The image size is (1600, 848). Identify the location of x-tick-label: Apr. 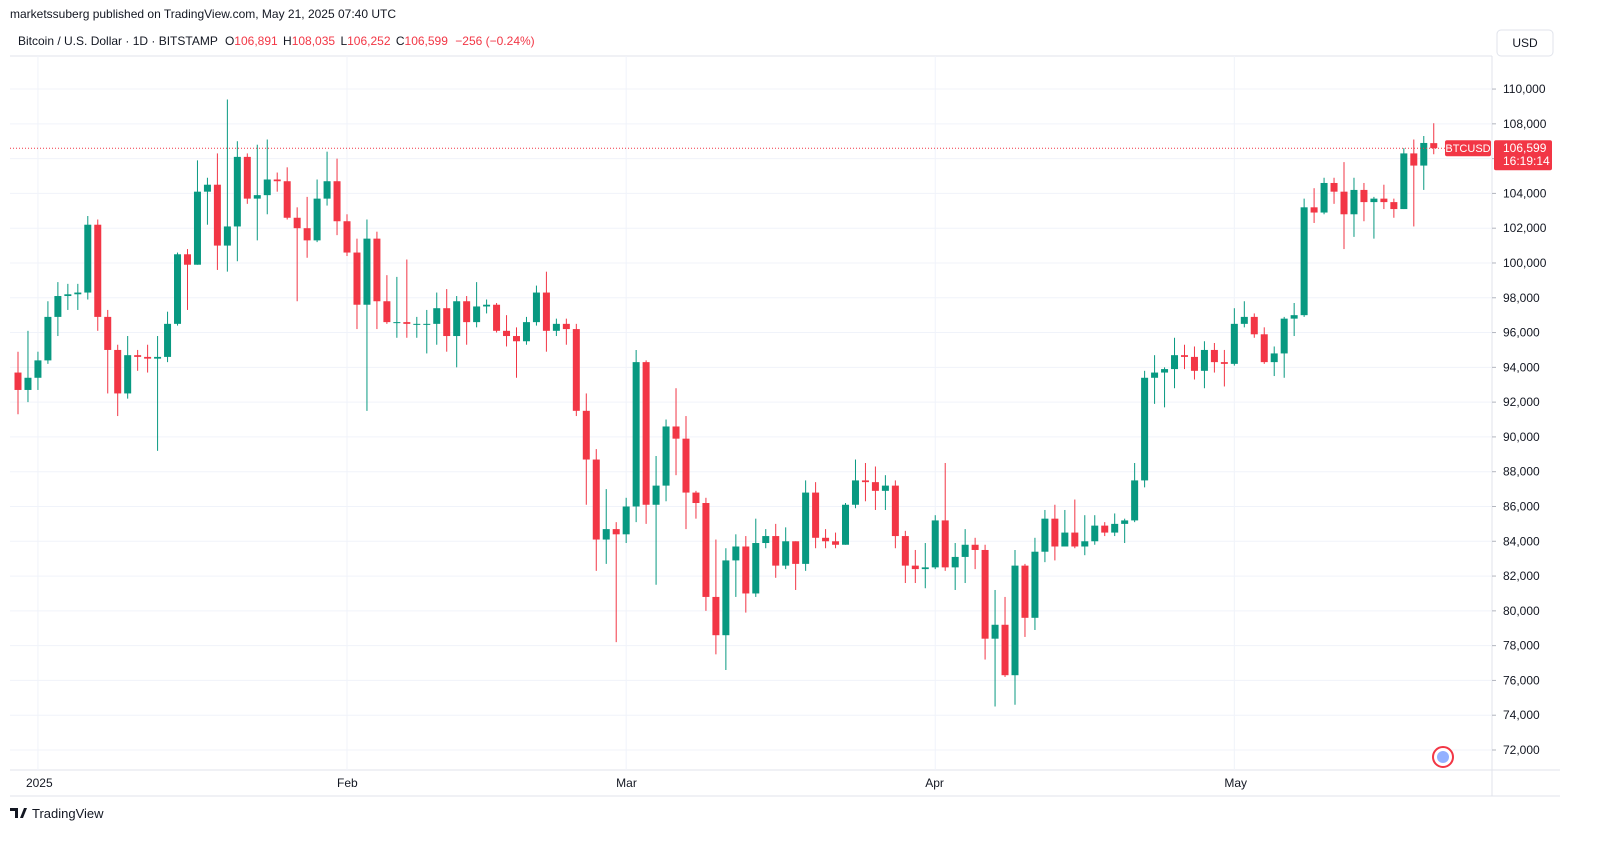
(934, 783).